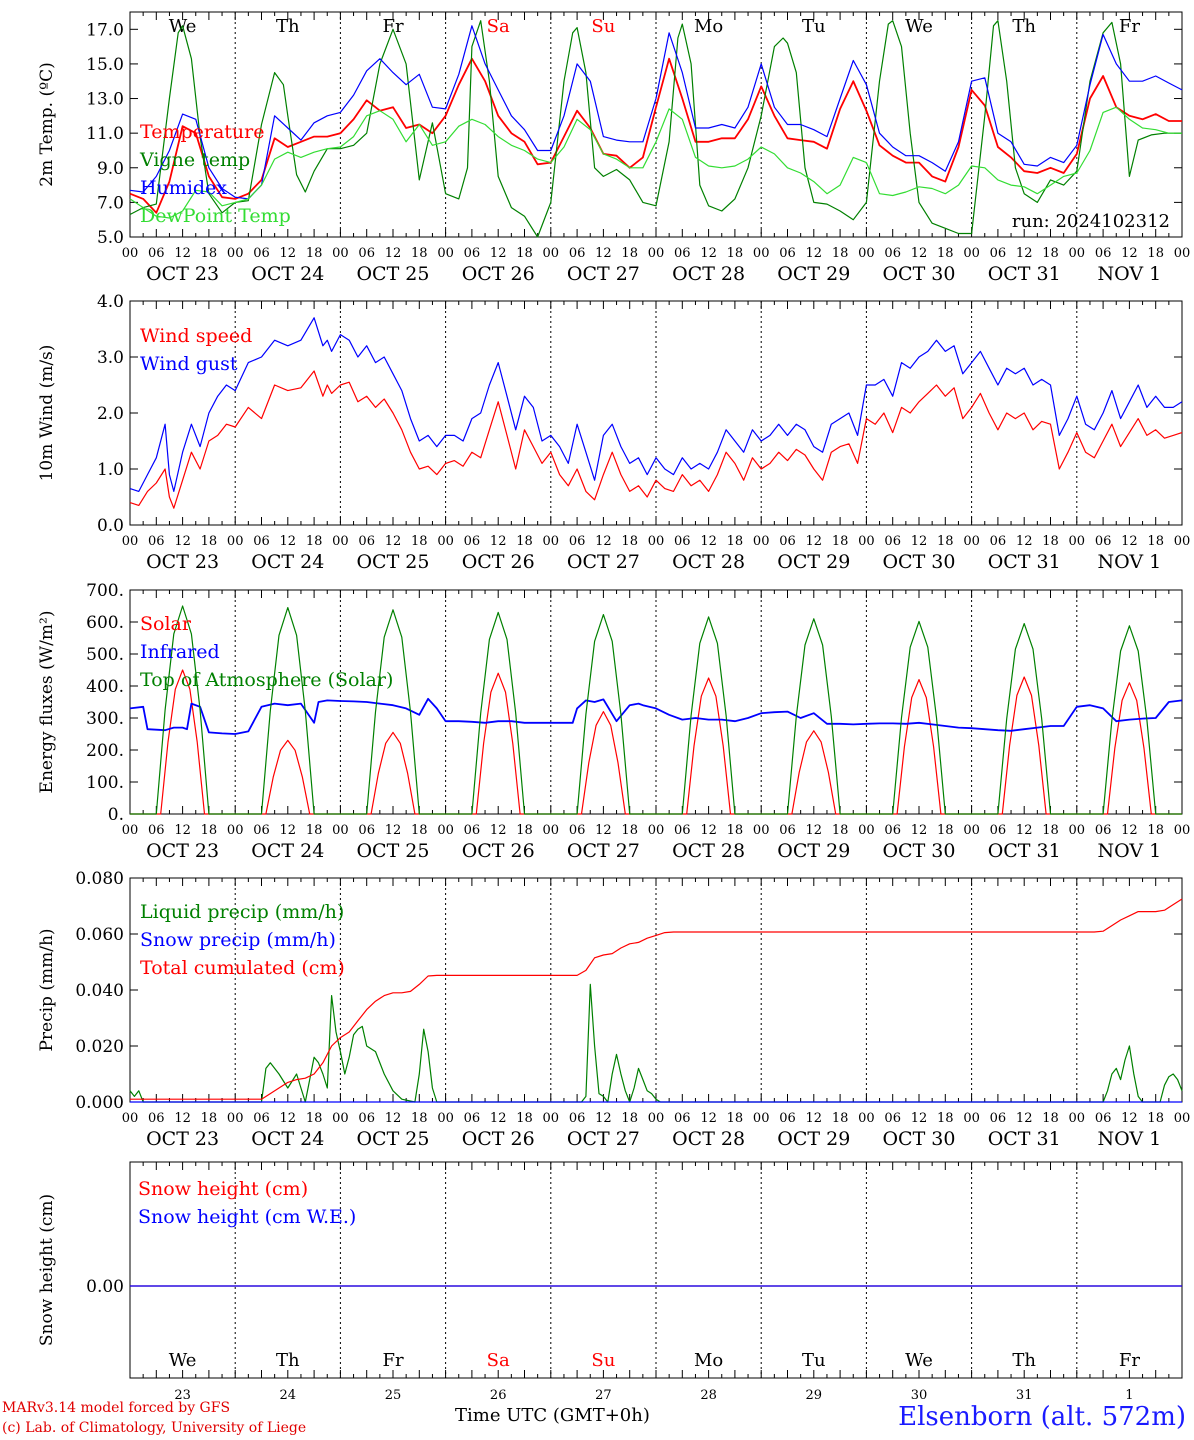  Describe the element at coordinates (105, 687) in the screenshot. I see `y-tick-label: 400.` at that location.